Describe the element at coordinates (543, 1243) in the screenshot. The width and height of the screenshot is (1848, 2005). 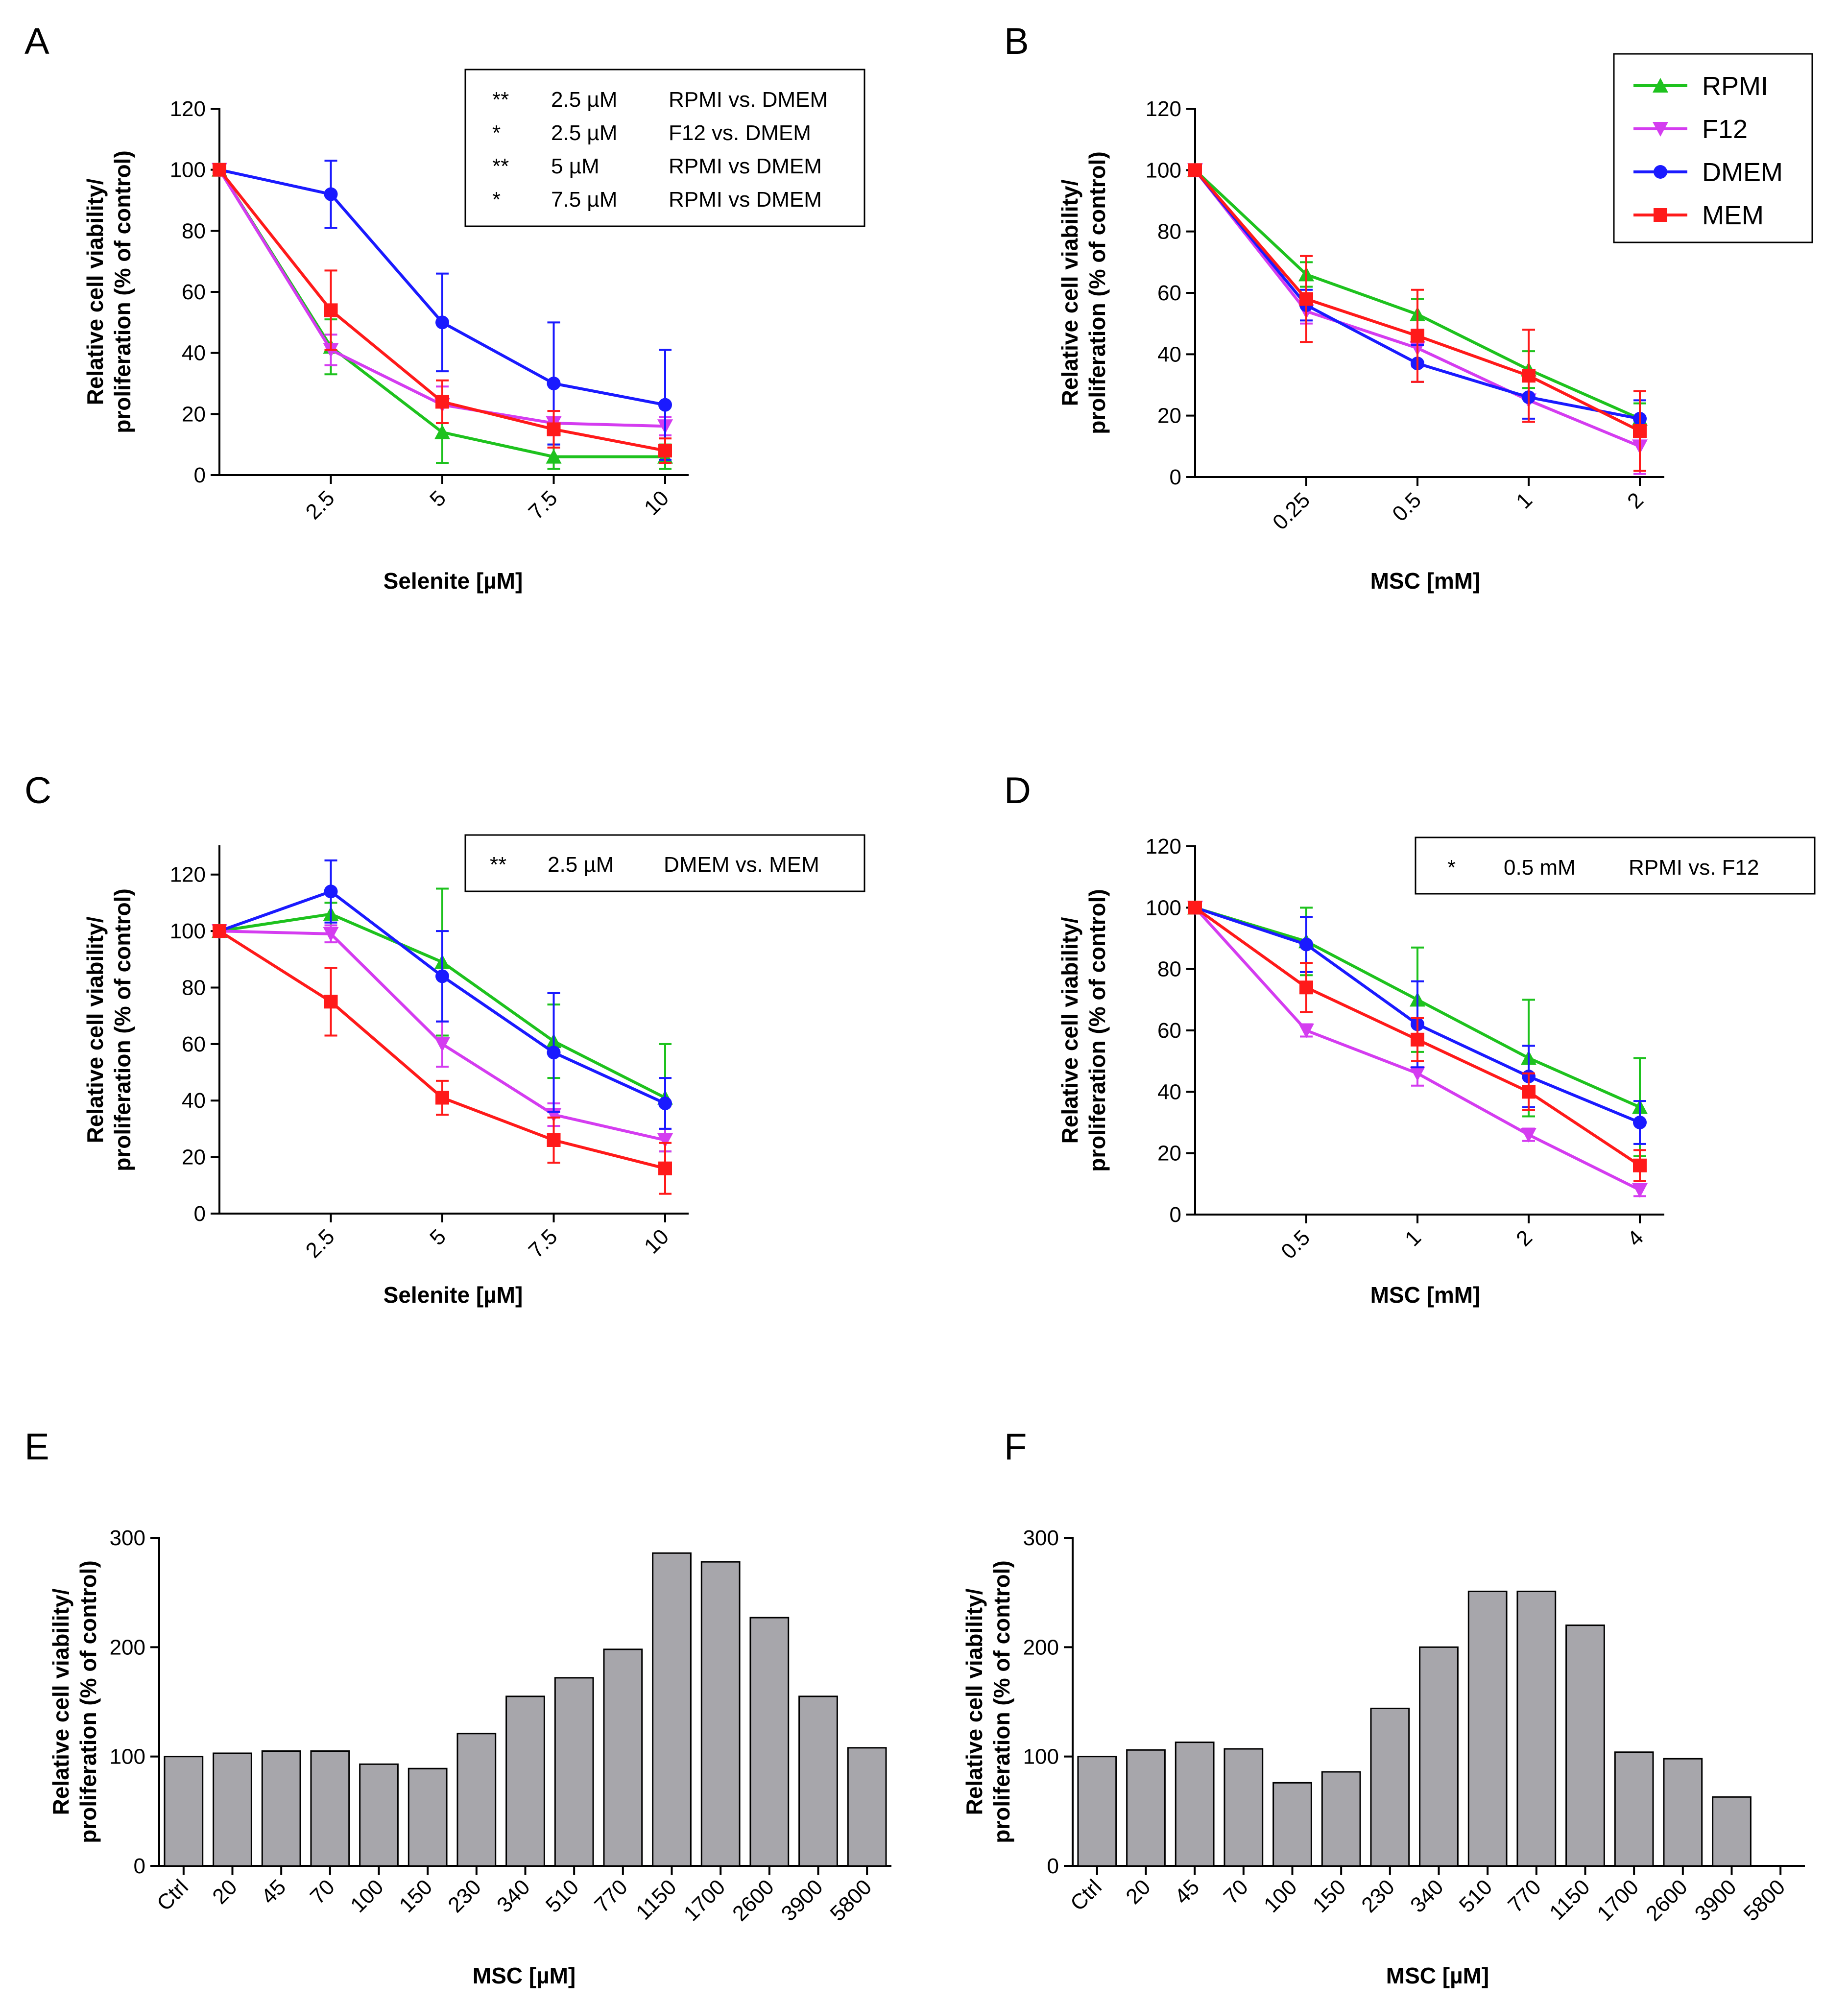
I see `x-tick-label: 7.5` at that location.